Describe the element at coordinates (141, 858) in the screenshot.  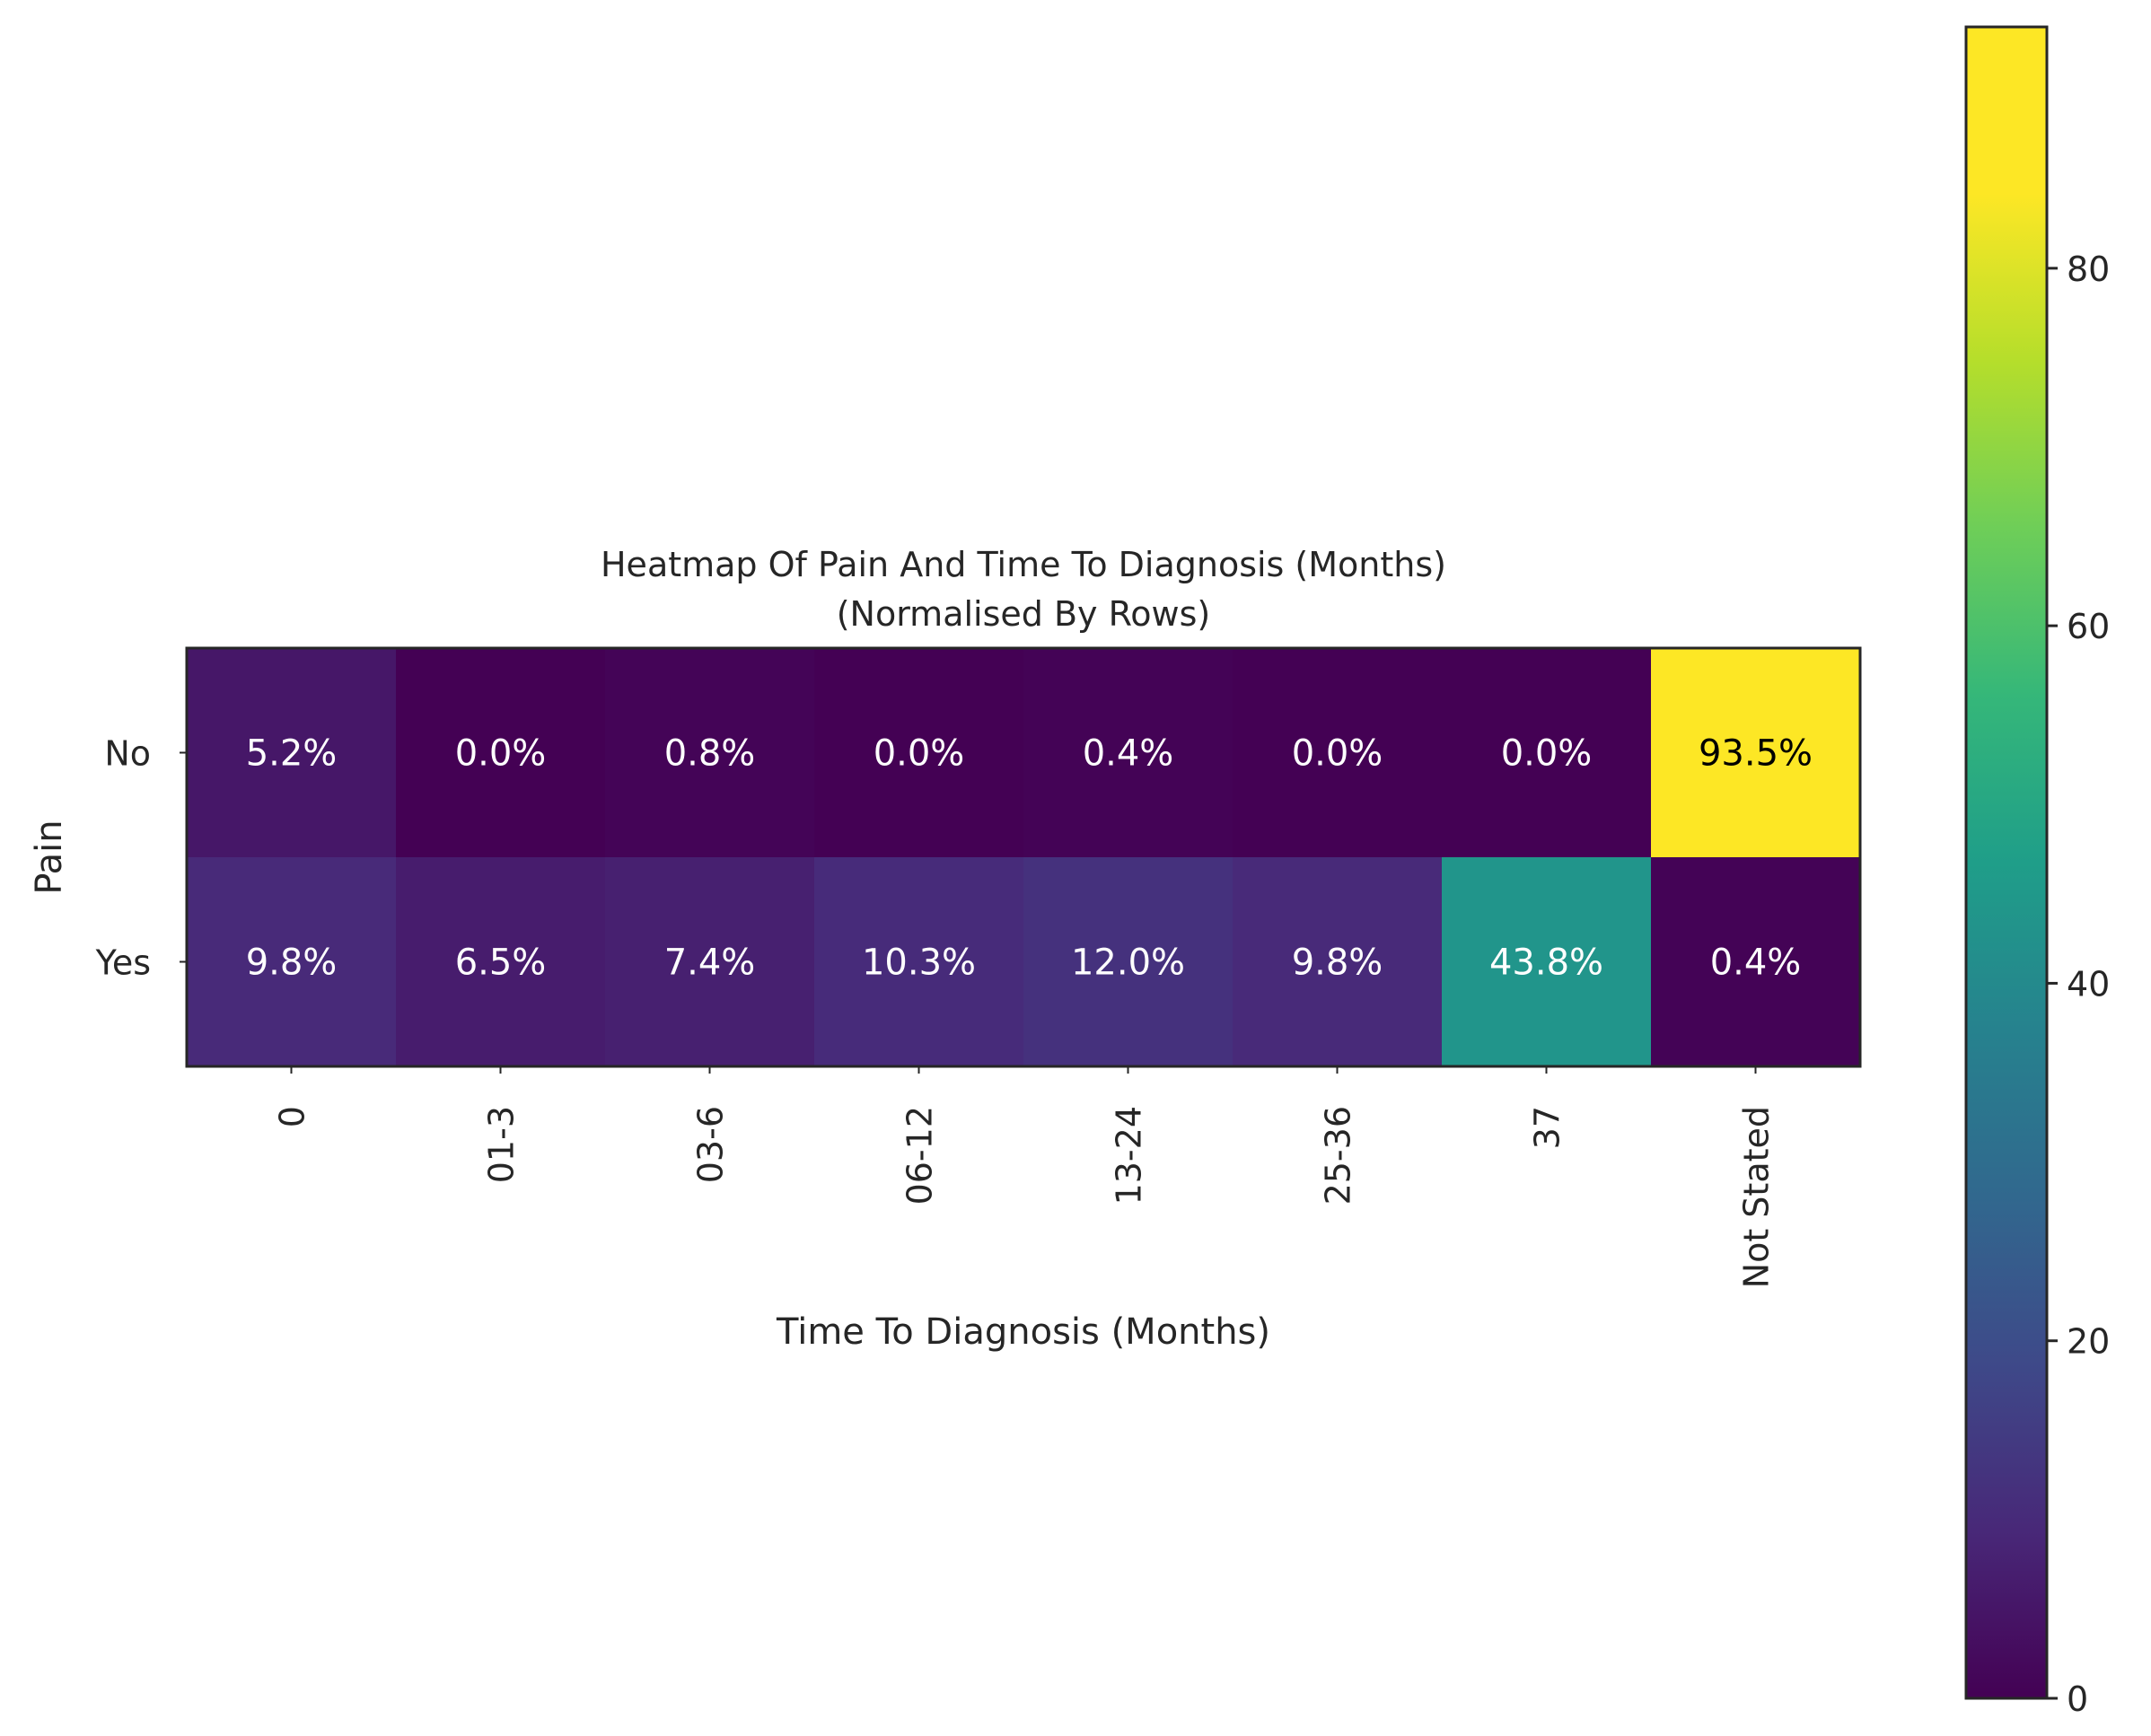
I see `y-axis-ticks: No Yes` at that location.